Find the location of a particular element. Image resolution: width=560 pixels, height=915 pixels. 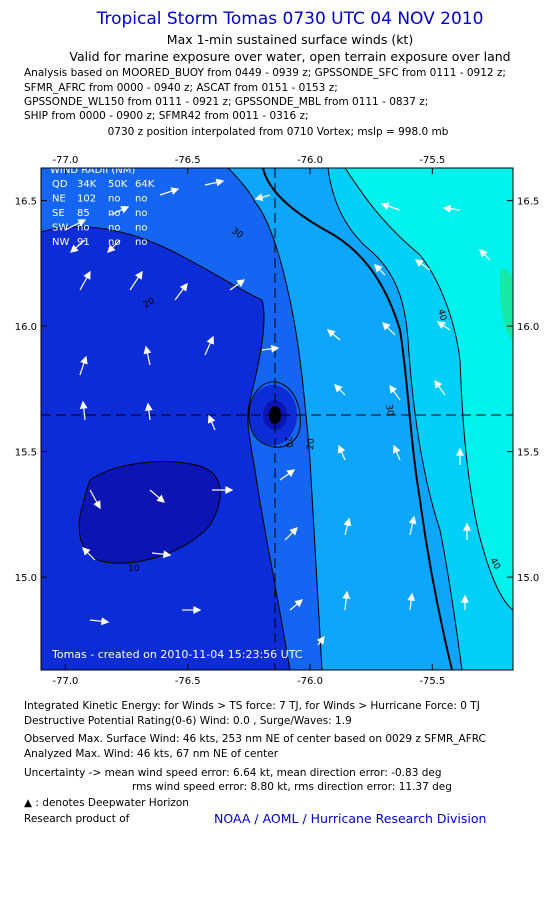

wind-radii-cell: 102 is located at coordinates (86, 199).